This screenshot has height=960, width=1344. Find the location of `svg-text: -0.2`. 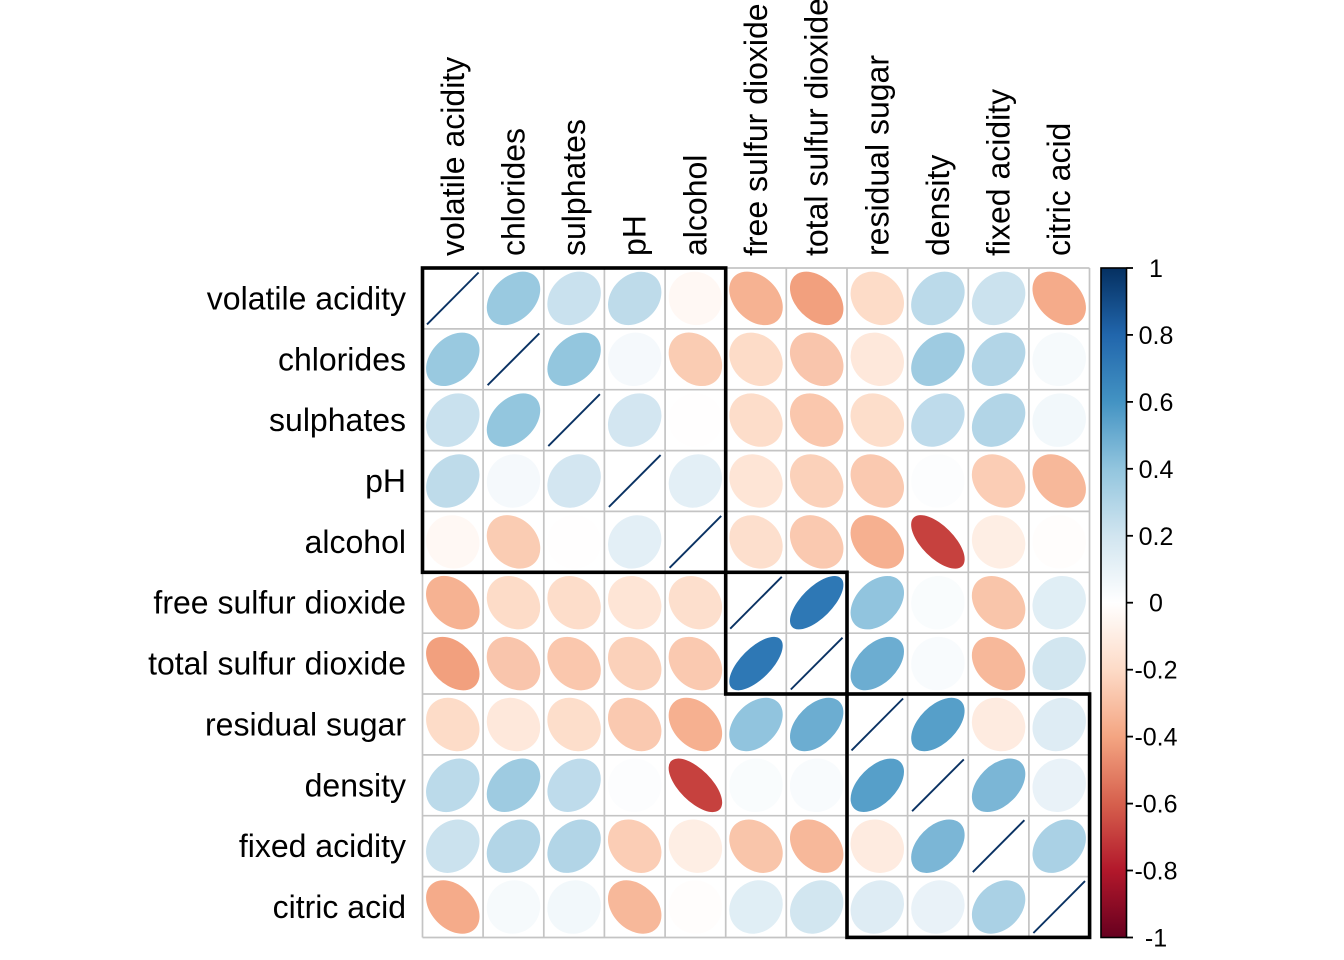

svg-text: -0.2 is located at coordinates (1155, 671).